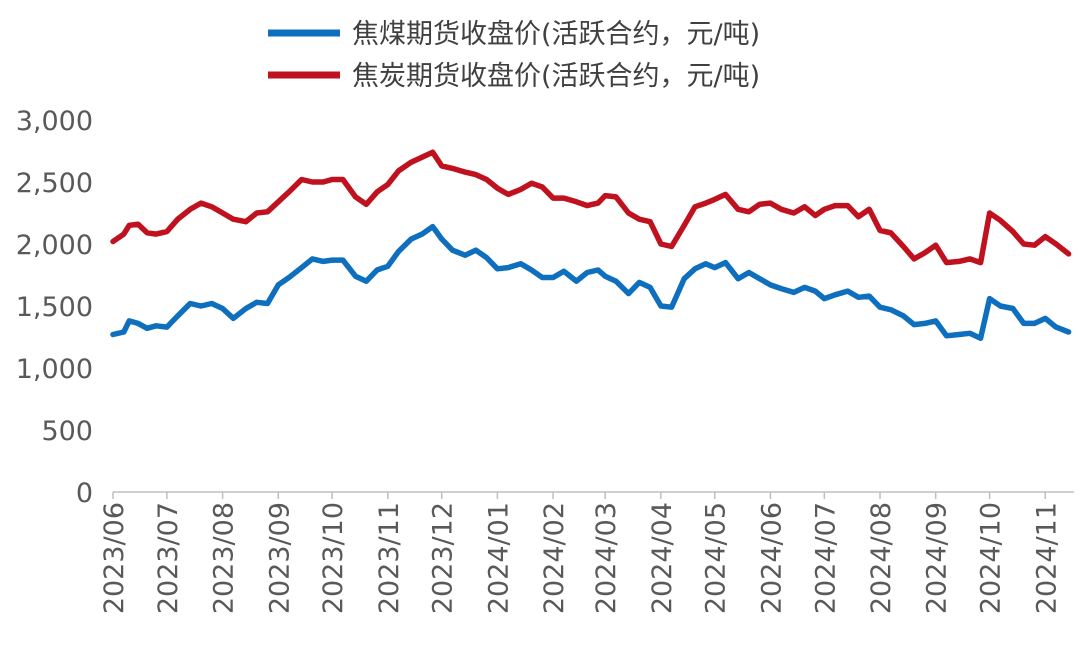 This screenshot has height=652, width=1080. Describe the element at coordinates (114, 558) in the screenshot. I see `x-tick-label: 2023/06` at that location.